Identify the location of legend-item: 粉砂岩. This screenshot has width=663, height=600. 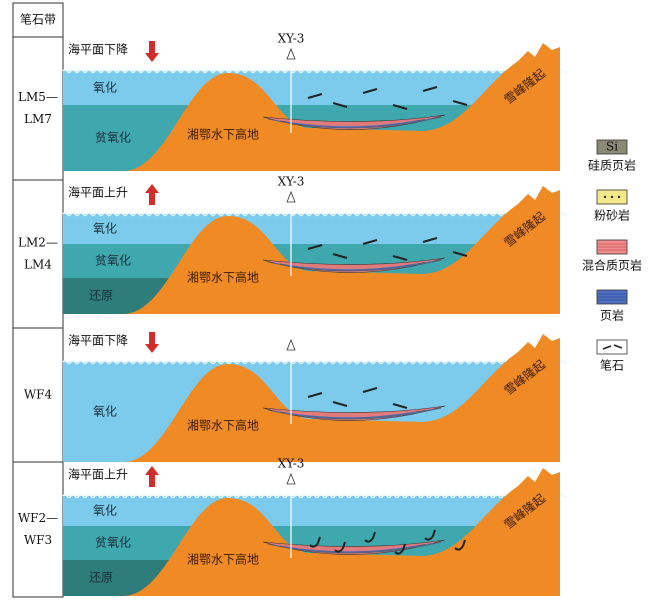
(612, 206).